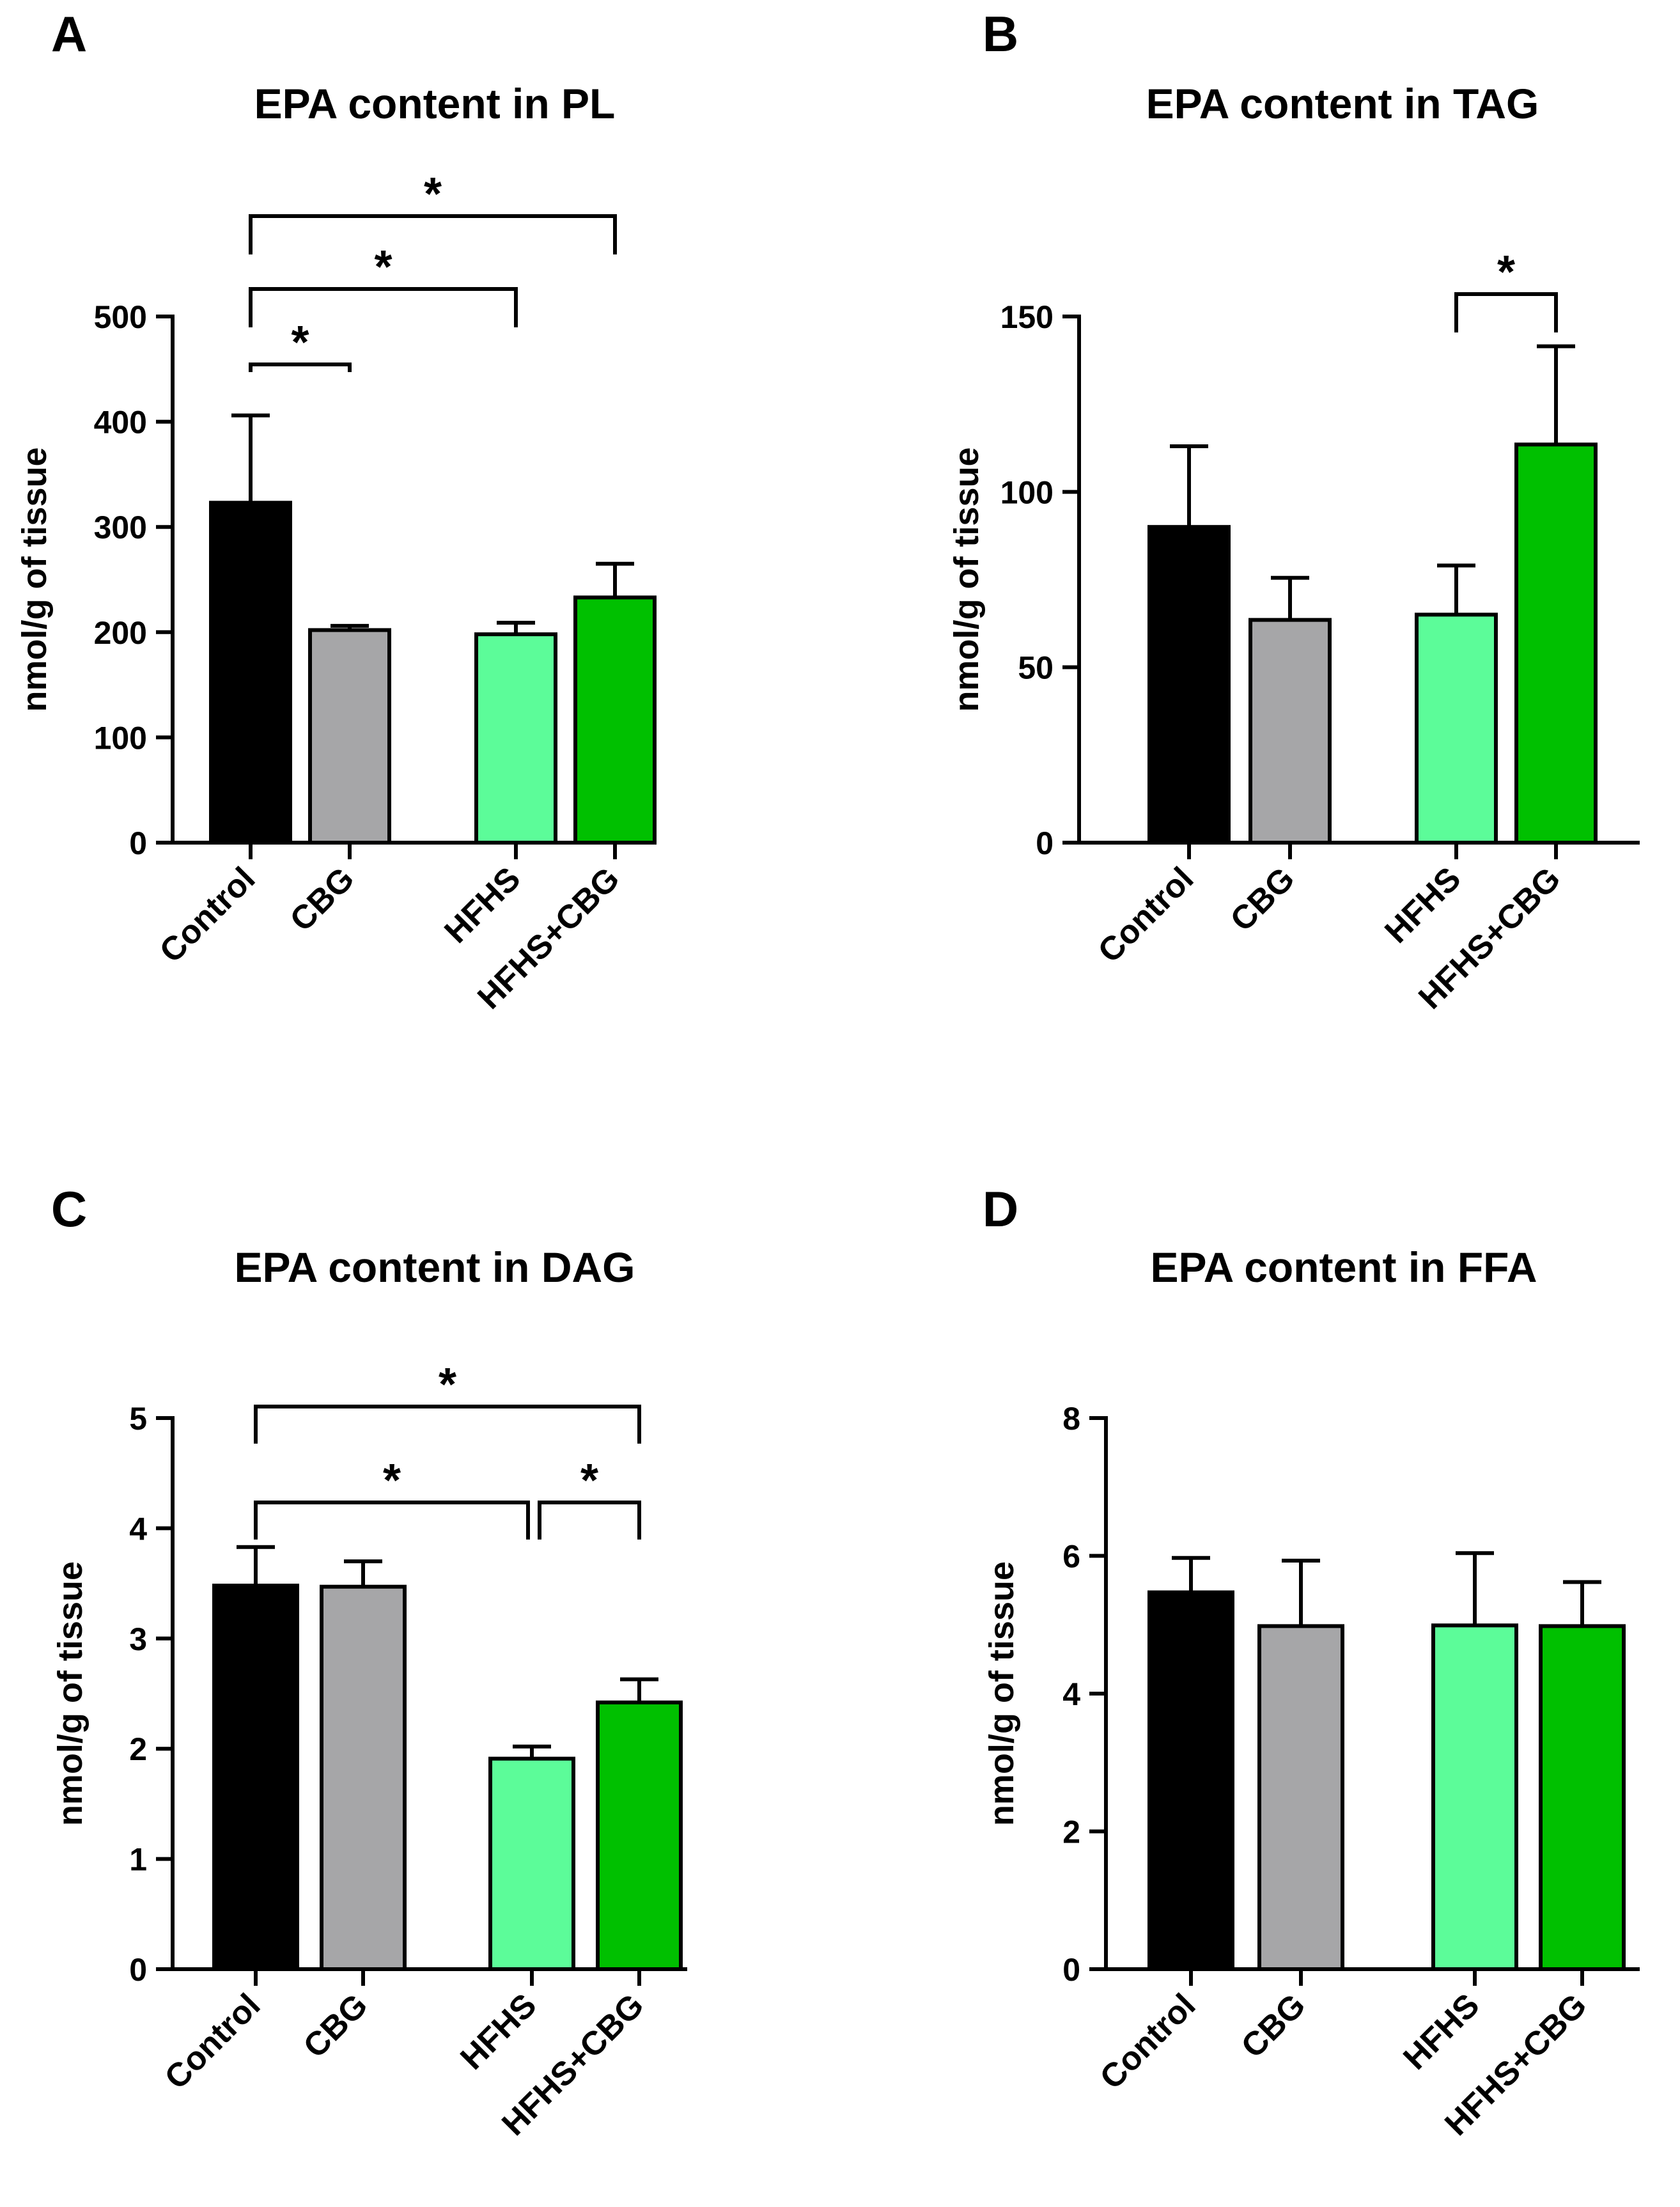 Image resolution: width=1680 pixels, height=2207 pixels. I want to click on y-tick-label: 150, so click(1027, 317).